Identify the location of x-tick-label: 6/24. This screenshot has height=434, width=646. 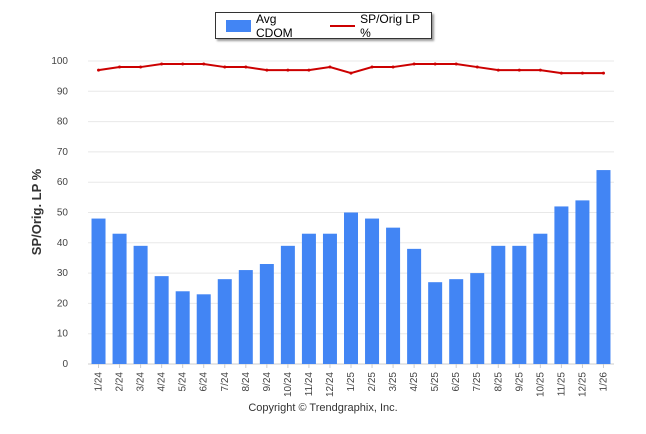
(204, 382).